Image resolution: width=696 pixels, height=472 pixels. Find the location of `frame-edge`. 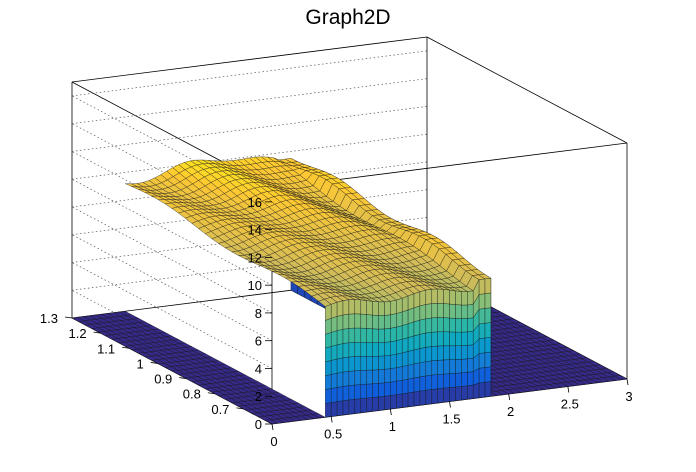

frame-edge is located at coordinates (249, 59).